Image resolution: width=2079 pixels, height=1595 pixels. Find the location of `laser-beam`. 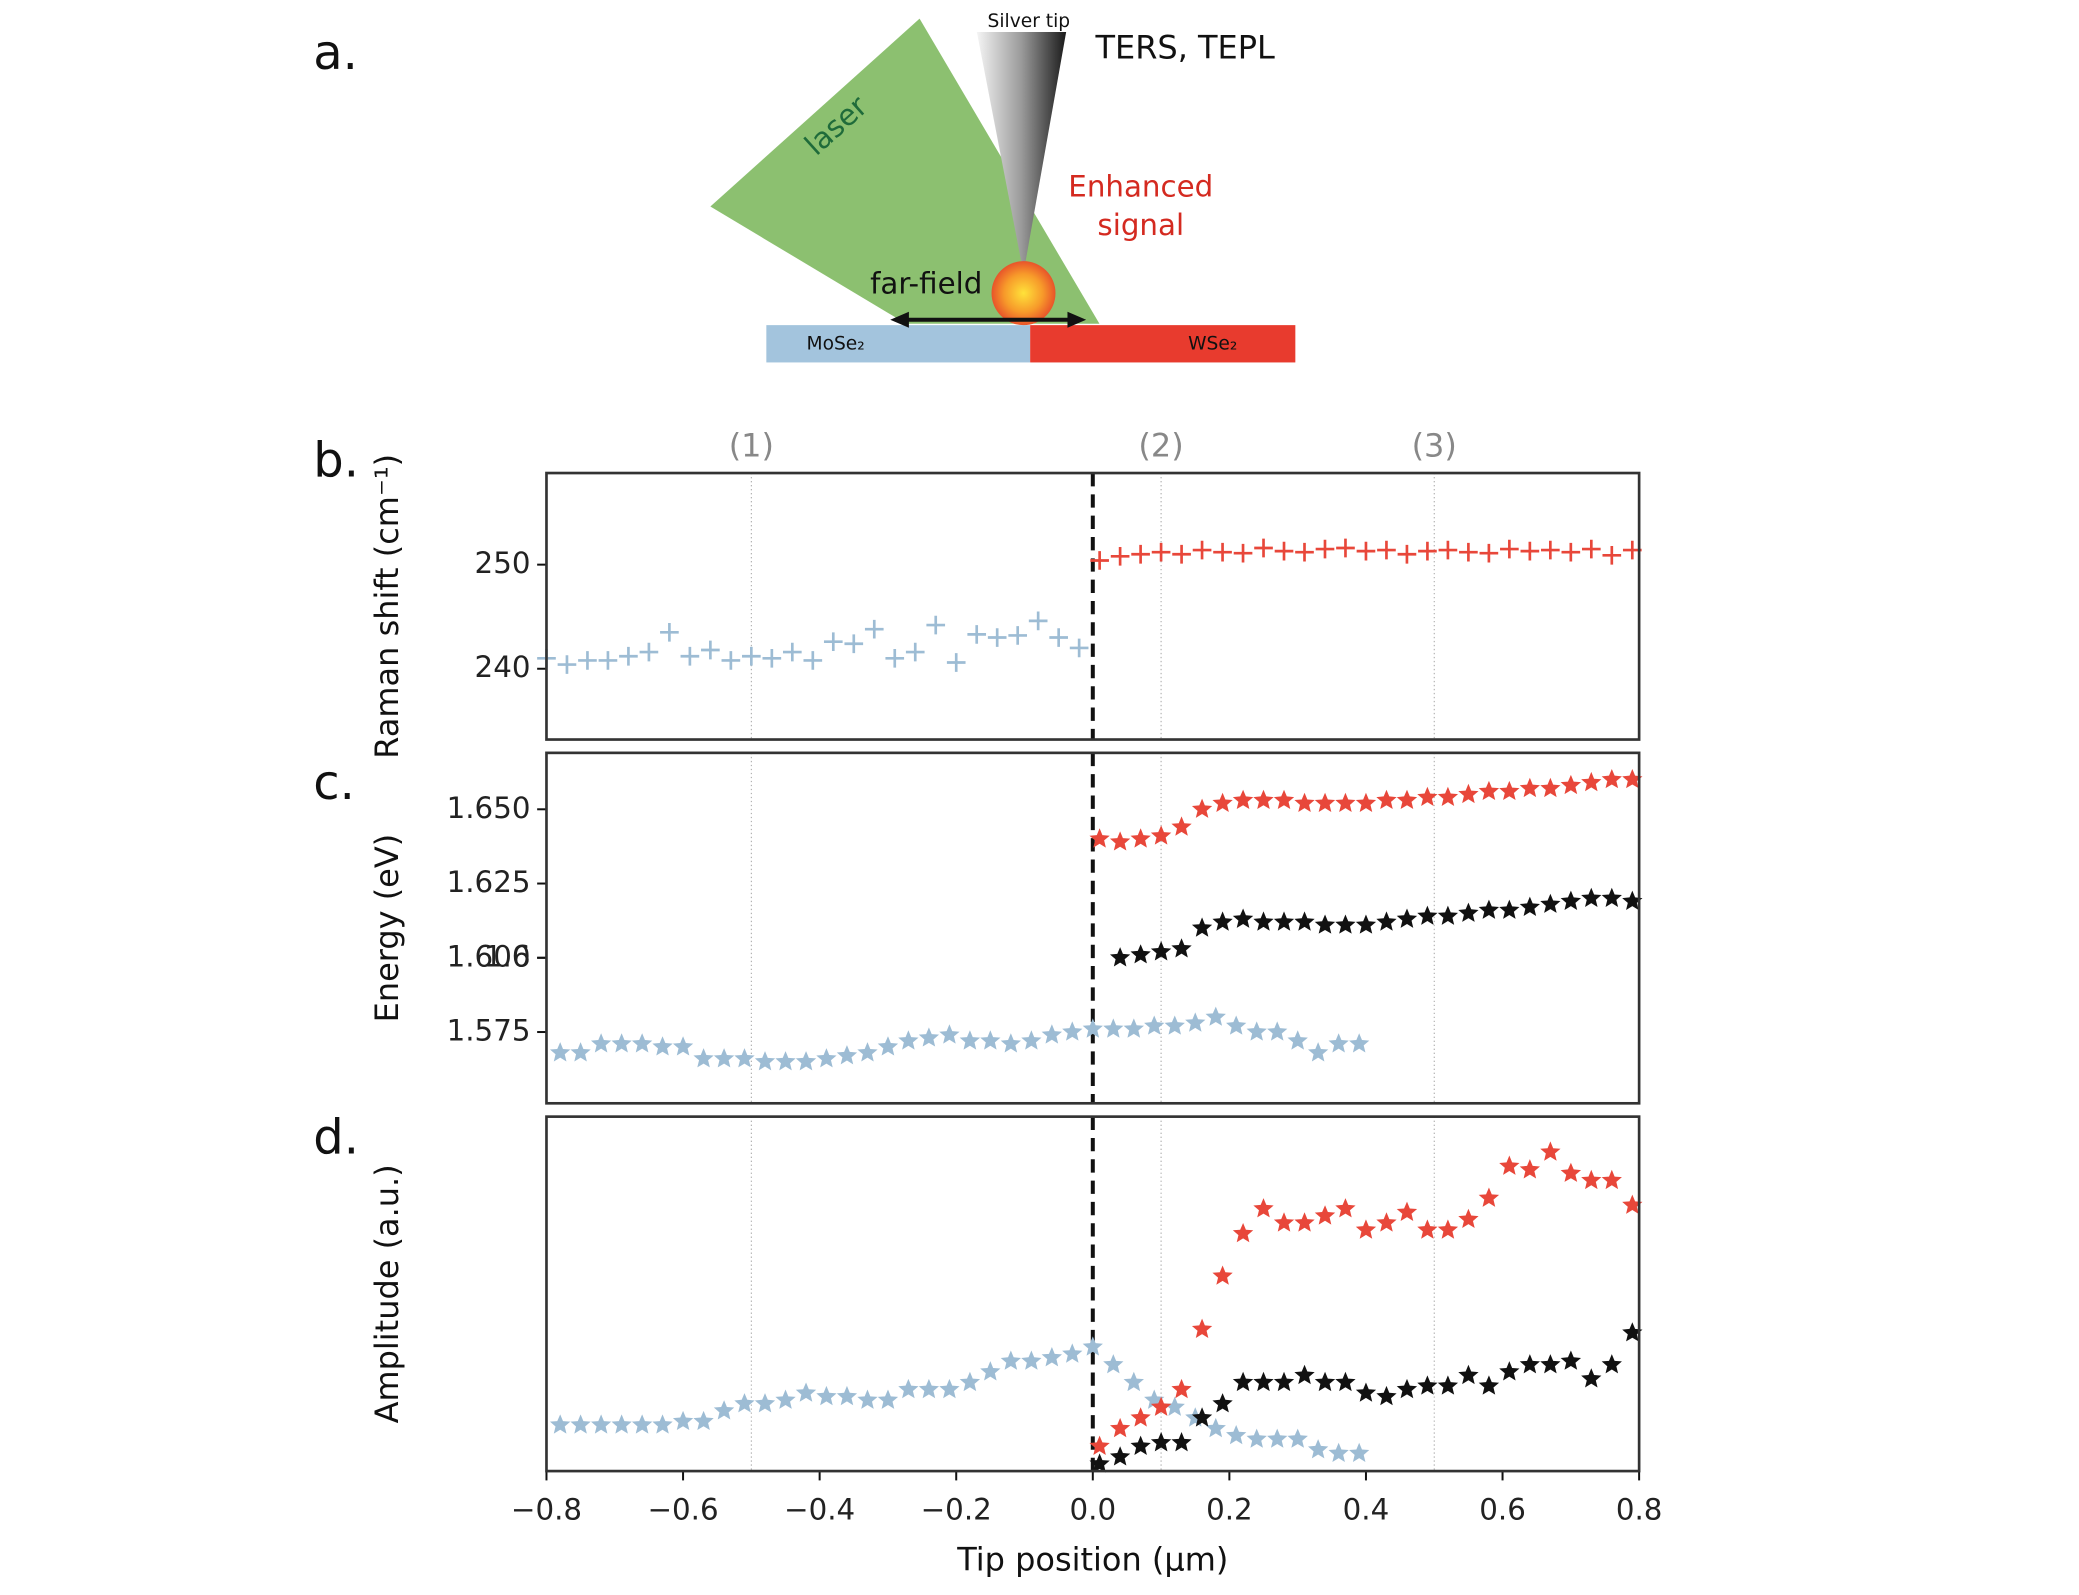

laser-beam is located at coordinates (905, 171).